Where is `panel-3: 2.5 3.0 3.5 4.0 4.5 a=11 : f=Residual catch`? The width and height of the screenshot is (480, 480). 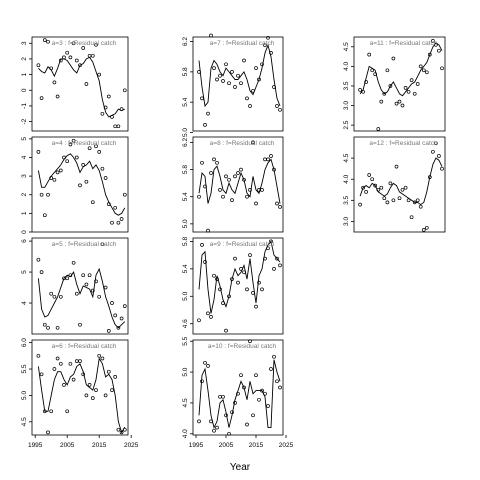
panel-3: 2.5 3.0 3.5 4.0 4.5 a=11 : f=Residual catch is located at coordinates (394, 84).